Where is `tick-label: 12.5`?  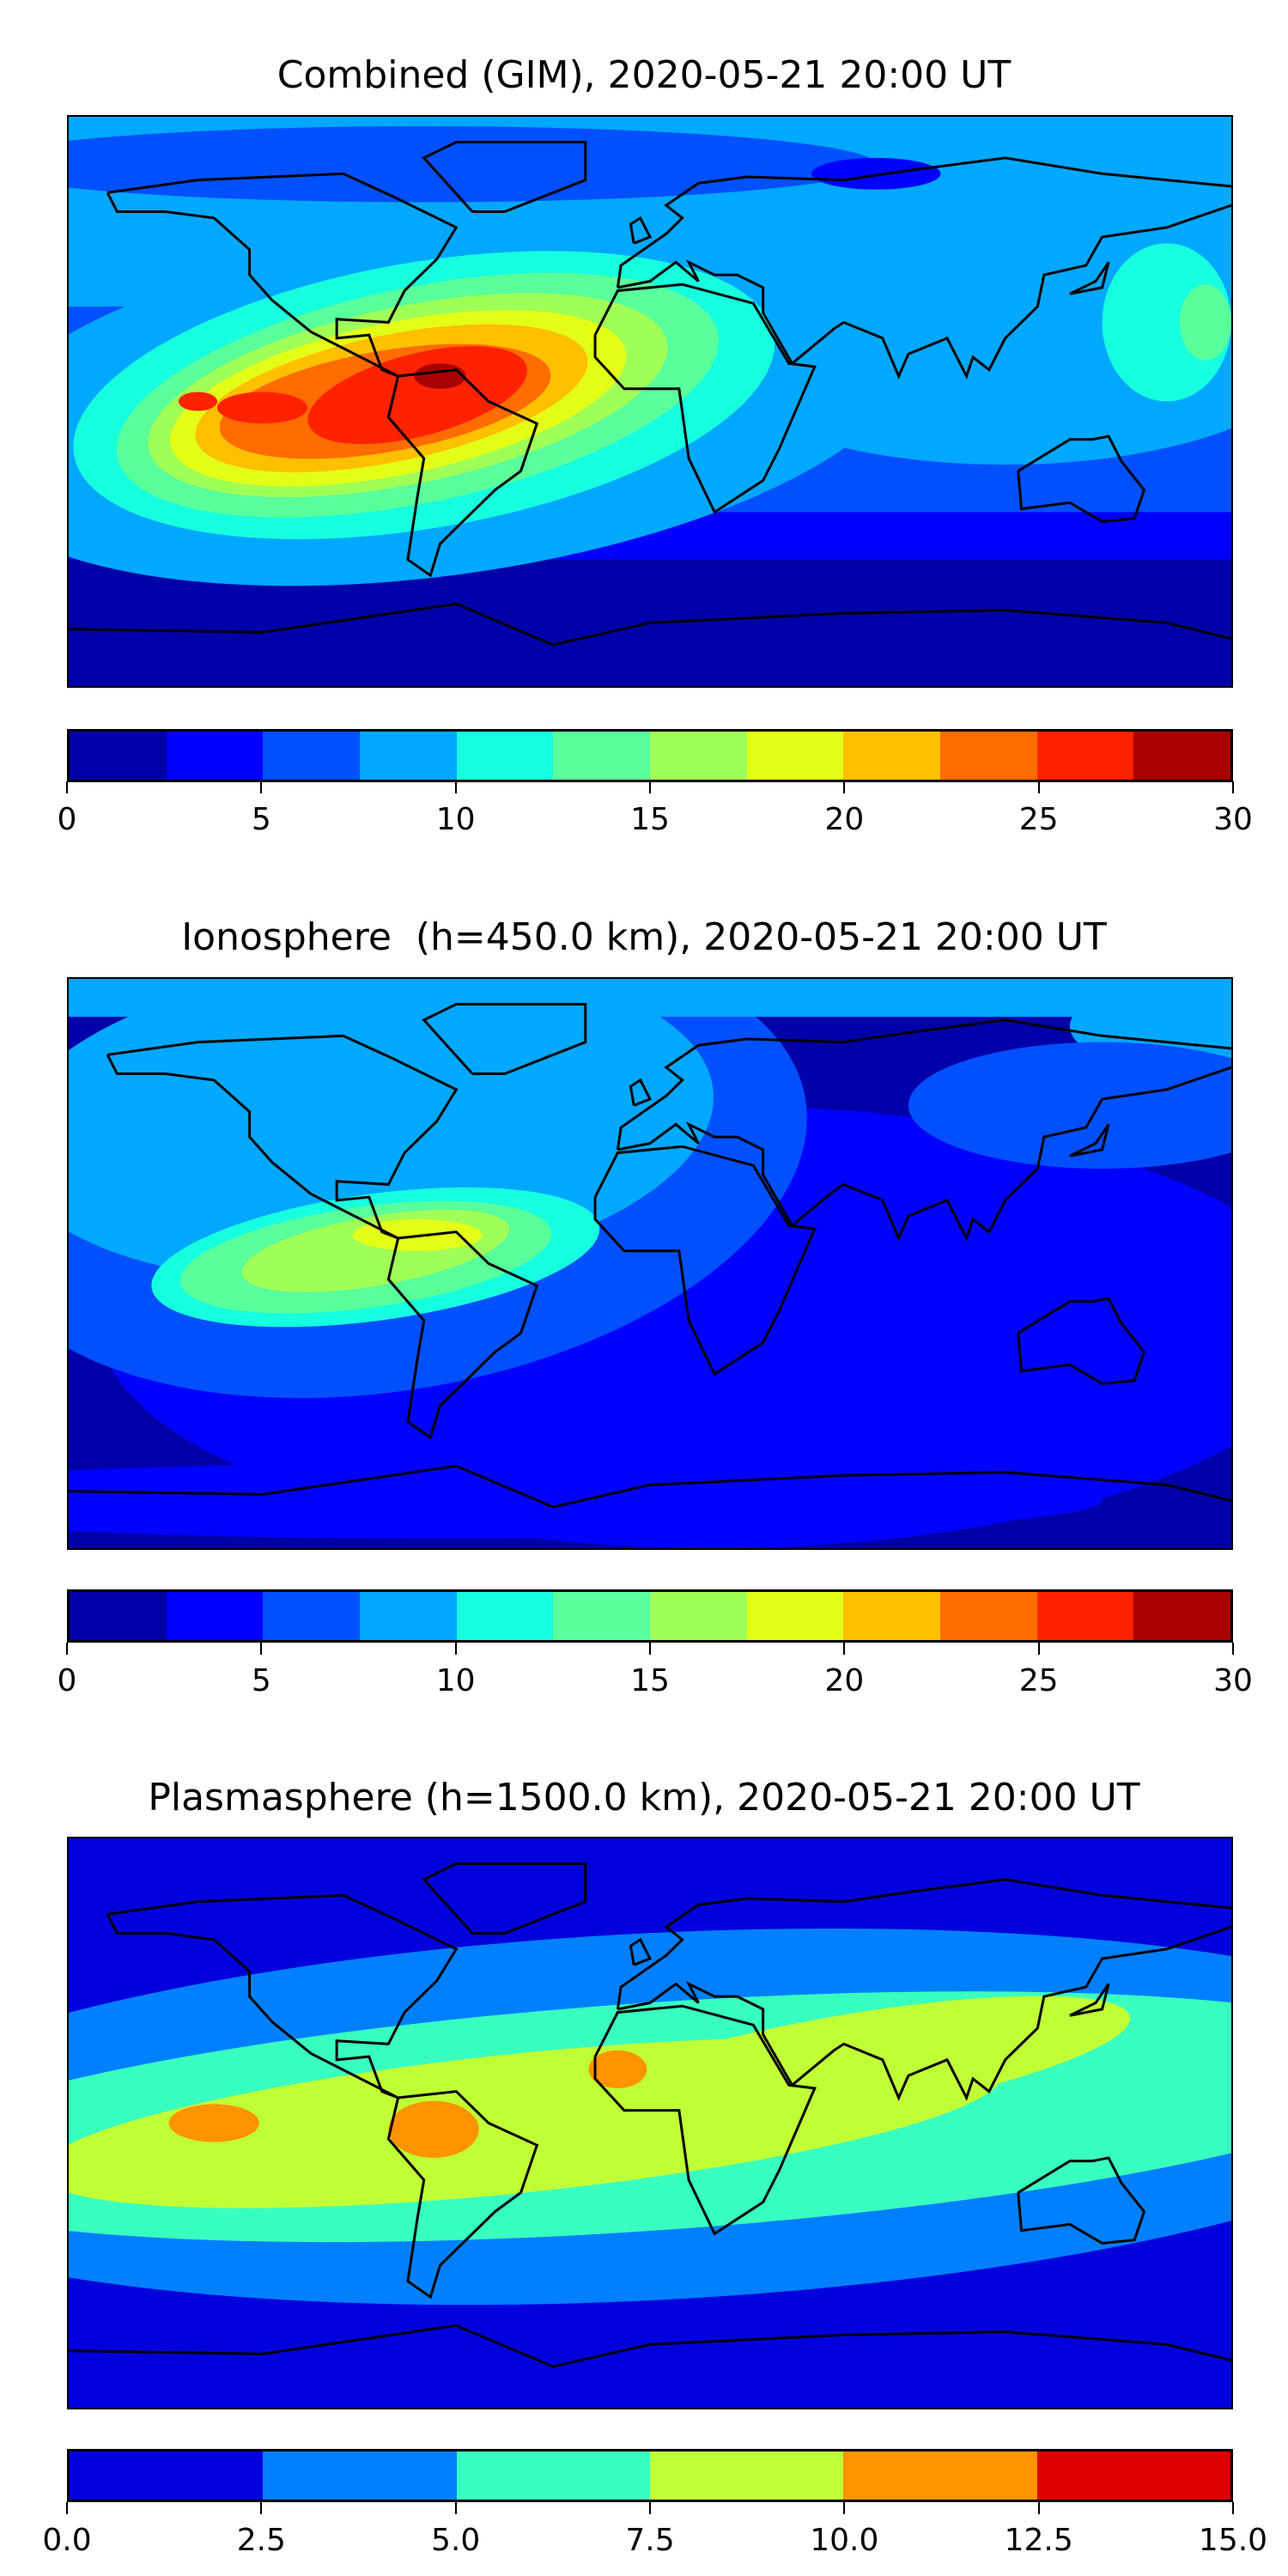 tick-label: 12.5 is located at coordinates (1038, 2540).